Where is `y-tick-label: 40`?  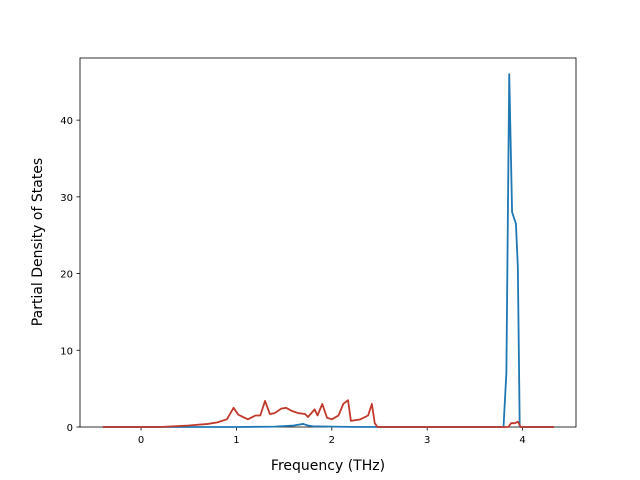
y-tick-label: 40 is located at coordinates (66, 121).